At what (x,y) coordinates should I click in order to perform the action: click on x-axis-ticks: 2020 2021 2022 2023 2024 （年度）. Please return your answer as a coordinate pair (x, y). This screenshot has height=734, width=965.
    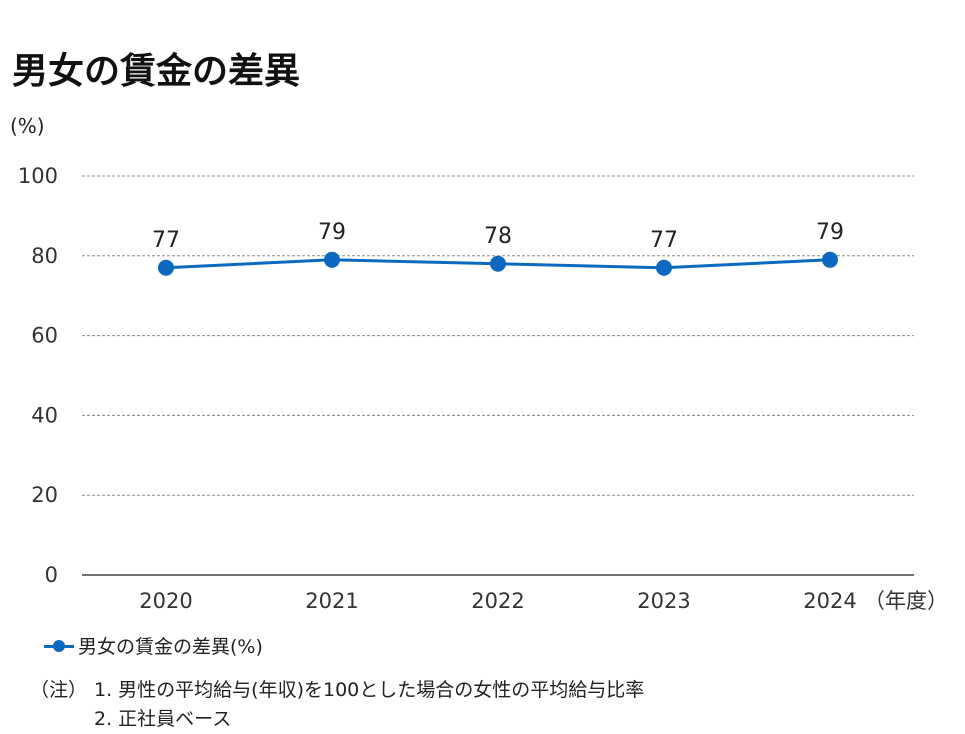
    Looking at the image, I should click on (543, 601).